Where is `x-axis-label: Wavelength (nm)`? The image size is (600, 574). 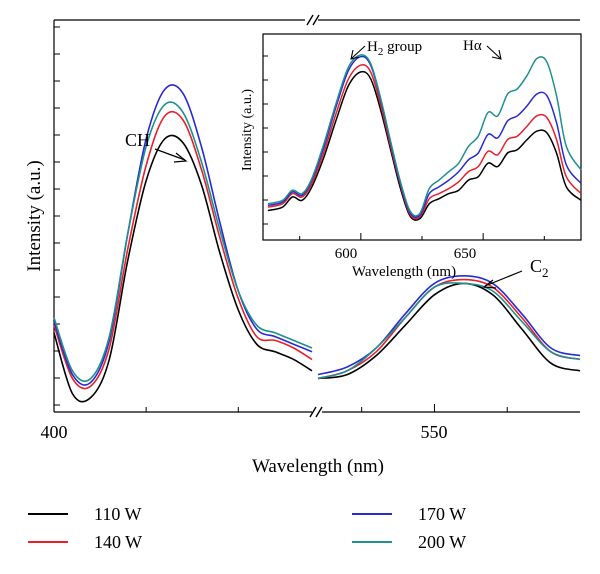
x-axis-label: Wavelength (nm) is located at coordinates (318, 466).